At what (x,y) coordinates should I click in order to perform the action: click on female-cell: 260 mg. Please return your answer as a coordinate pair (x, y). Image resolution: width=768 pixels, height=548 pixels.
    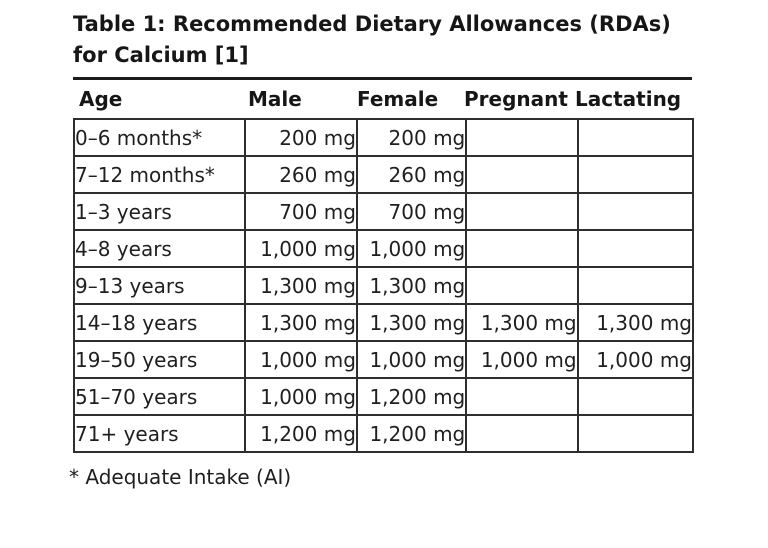
    Looking at the image, I should click on (411, 174).